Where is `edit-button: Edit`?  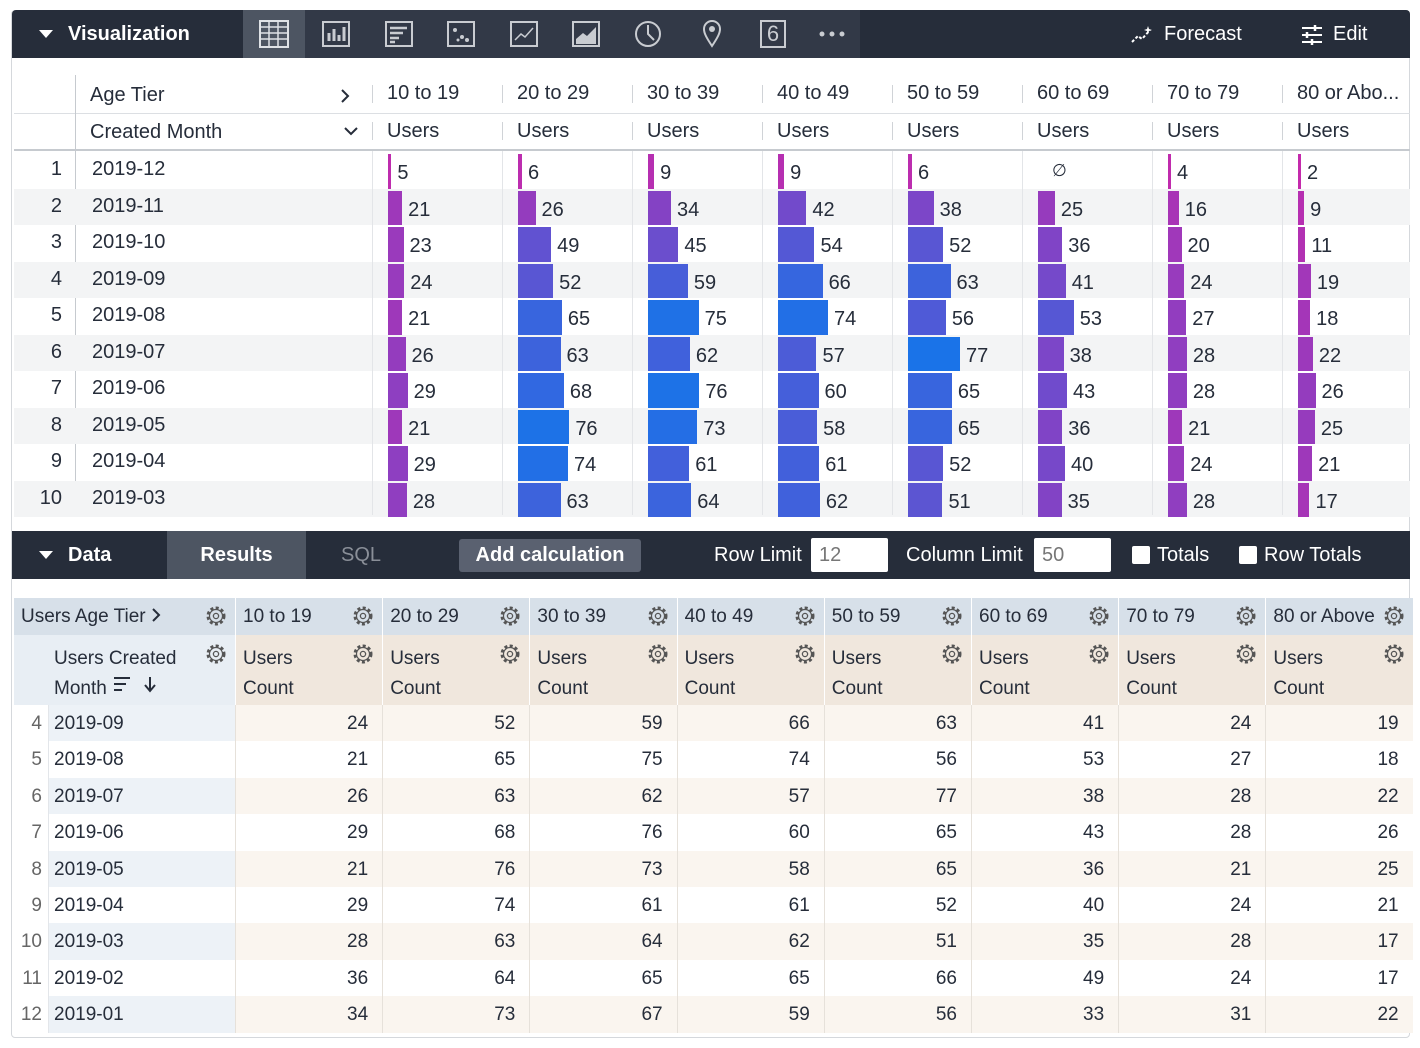
edit-button: Edit is located at coordinates (1350, 34).